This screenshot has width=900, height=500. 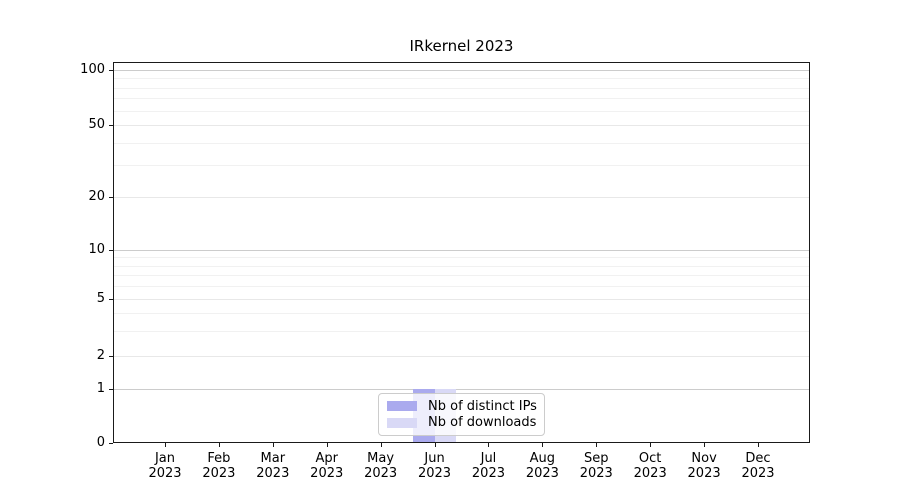 I want to click on x-tick-label-jul: Jul 2023, so click(x=488, y=466).